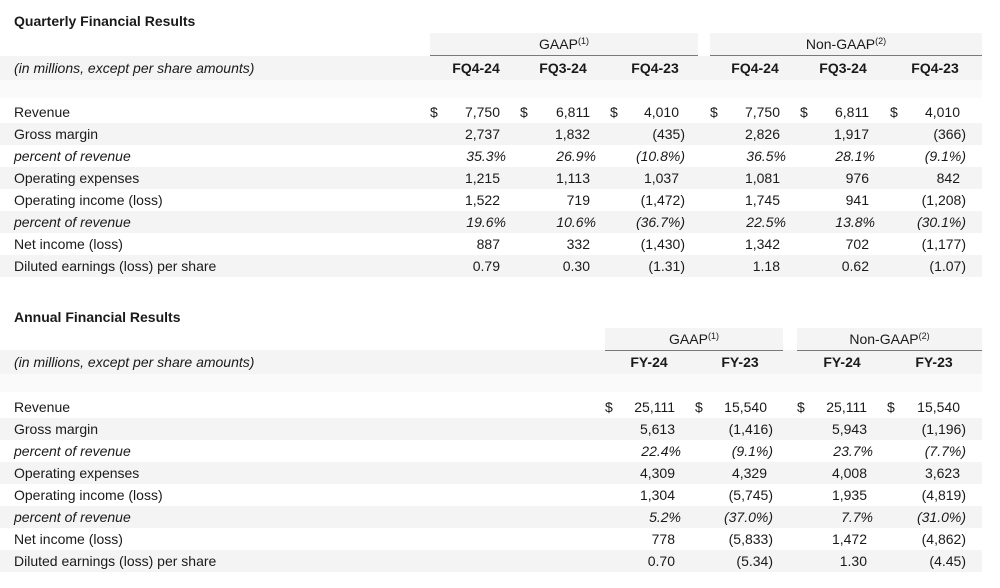 This screenshot has width=1000, height=588. I want to click on table-cell-value: 1,081, so click(762, 178).